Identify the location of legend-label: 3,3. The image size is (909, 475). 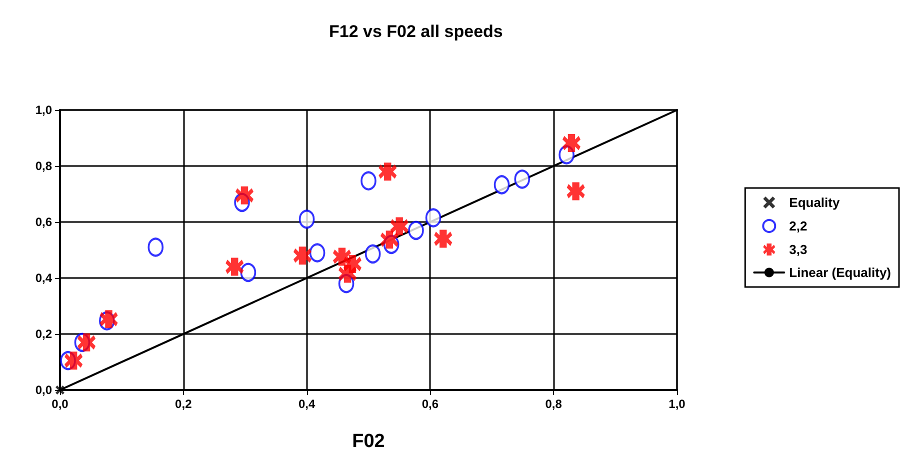
(798, 249).